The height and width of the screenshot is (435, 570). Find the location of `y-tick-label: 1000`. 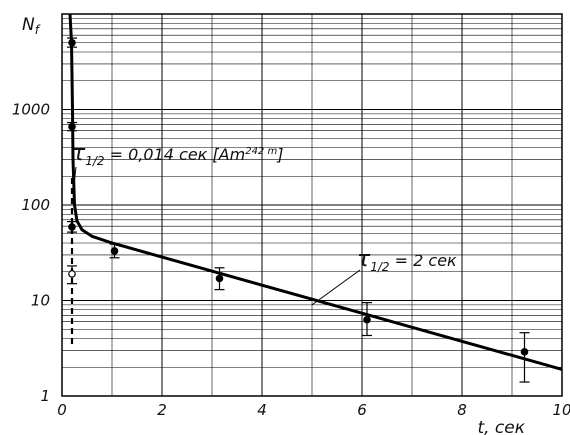

y-tick-label: 1000 is located at coordinates (31, 110).